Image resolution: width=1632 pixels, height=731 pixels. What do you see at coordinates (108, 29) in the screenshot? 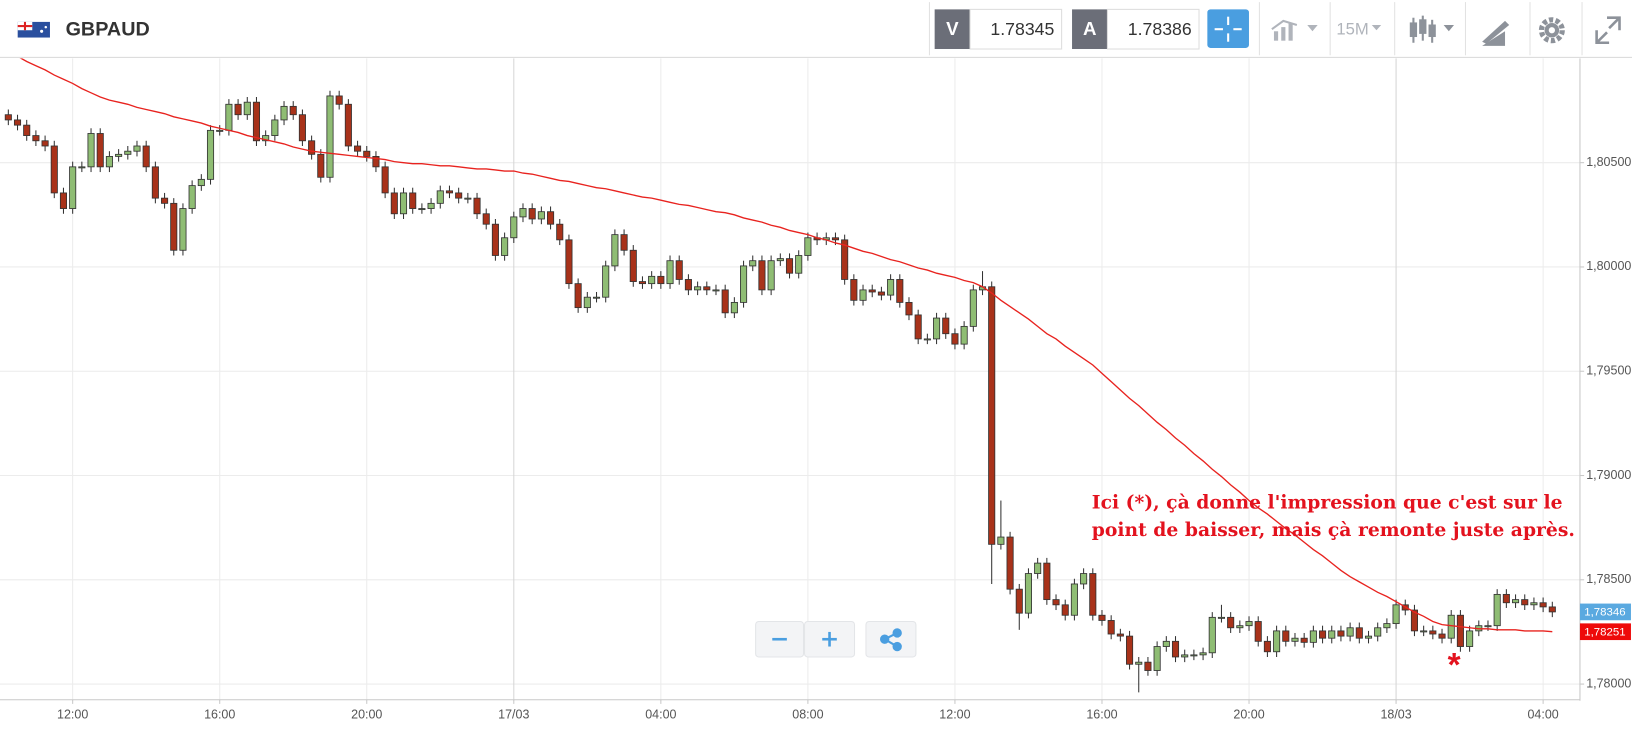
I see `symbol: GBPAUD` at bounding box center [108, 29].